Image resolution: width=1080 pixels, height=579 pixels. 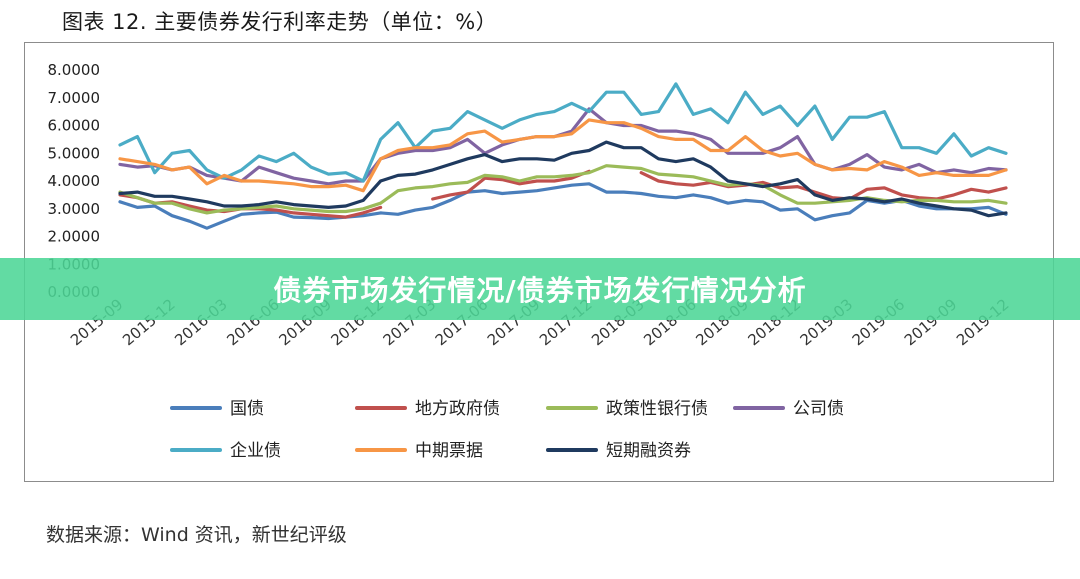 I want to click on series-line-中期票据, so click(x=563, y=155).